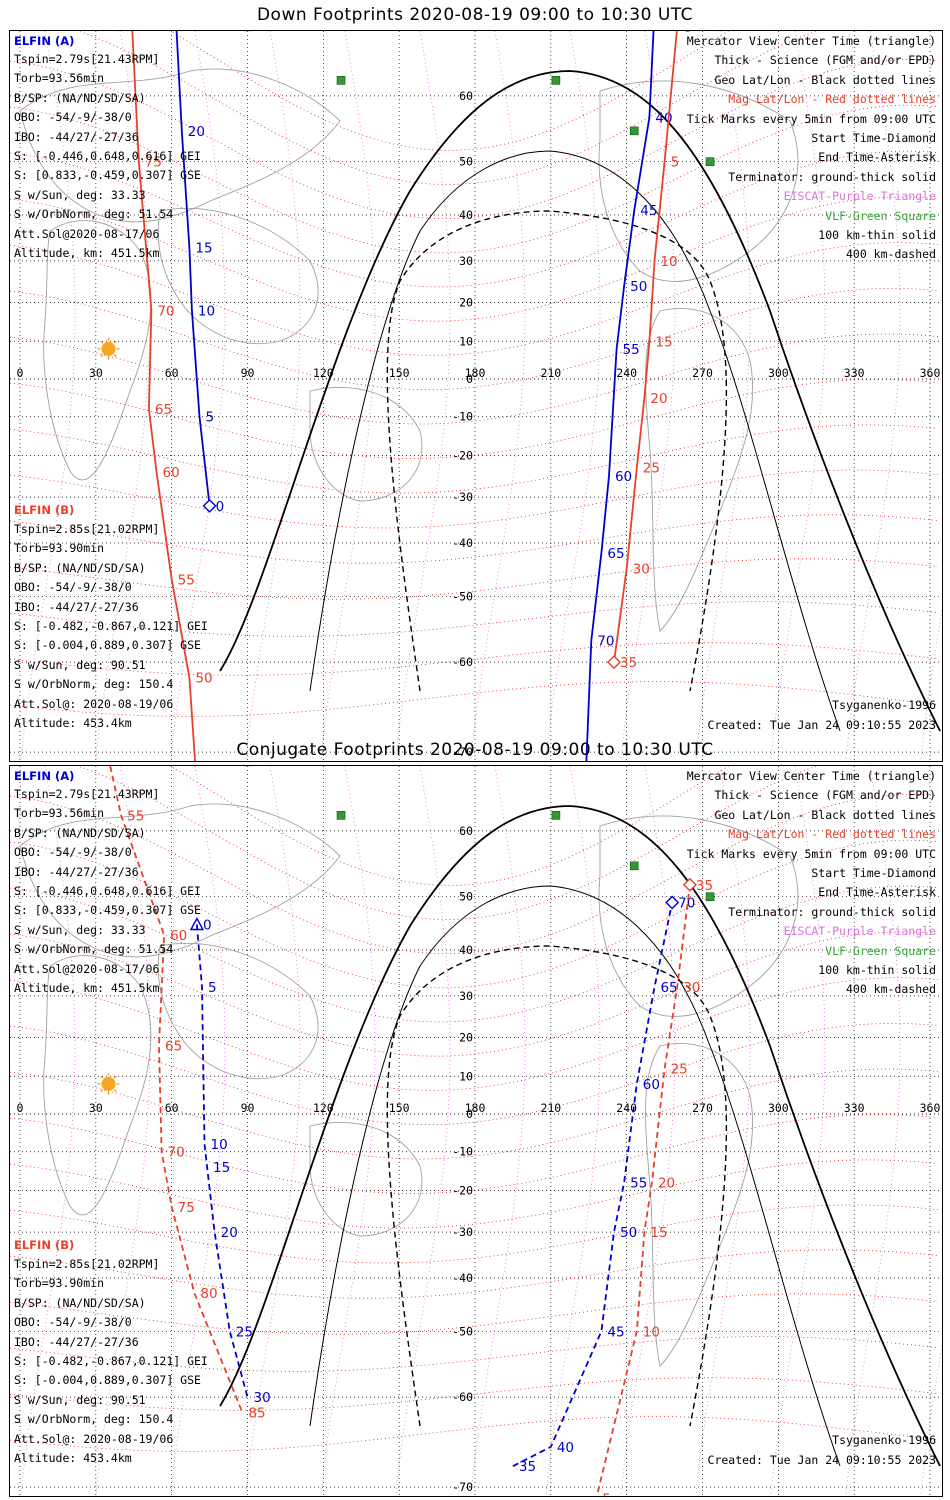 Image resolution: width=950 pixels, height=1500 pixels. I want to click on x-tick-label: 300, so click(778, 373).